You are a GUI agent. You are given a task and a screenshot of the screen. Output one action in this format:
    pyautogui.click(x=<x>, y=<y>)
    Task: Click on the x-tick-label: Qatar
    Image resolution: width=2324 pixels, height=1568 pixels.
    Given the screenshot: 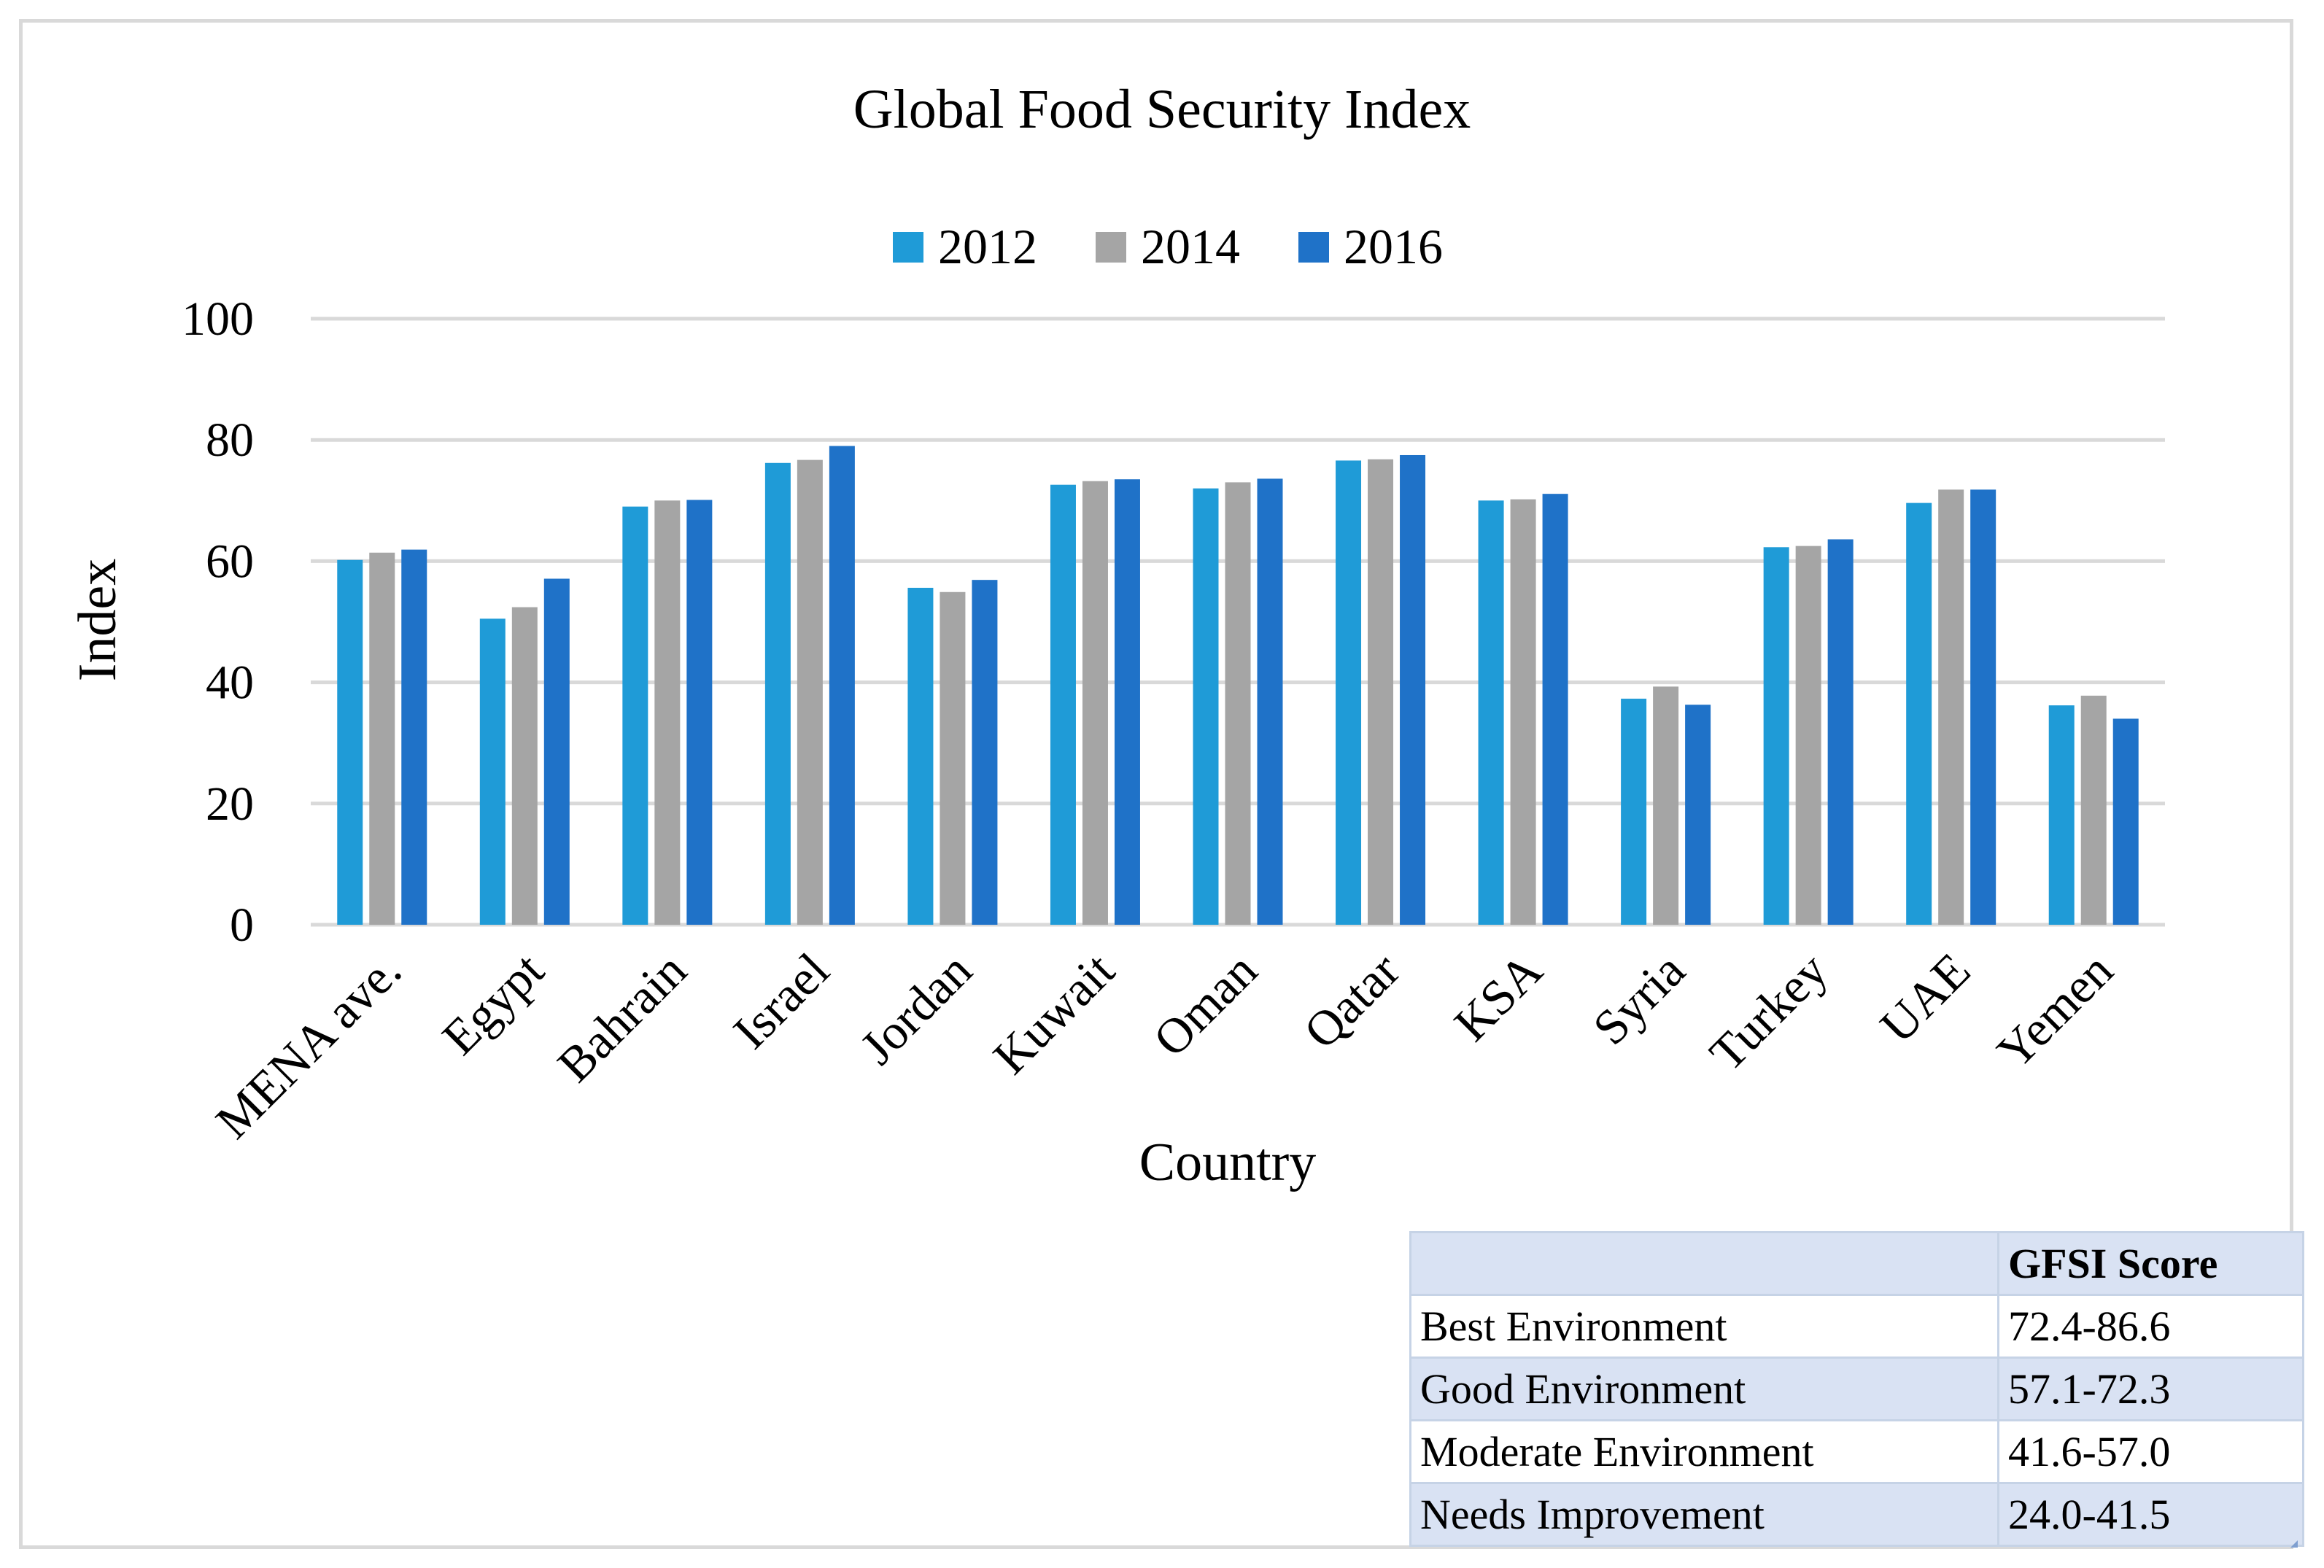 What is the action you would take?
    pyautogui.click(x=1352, y=1001)
    